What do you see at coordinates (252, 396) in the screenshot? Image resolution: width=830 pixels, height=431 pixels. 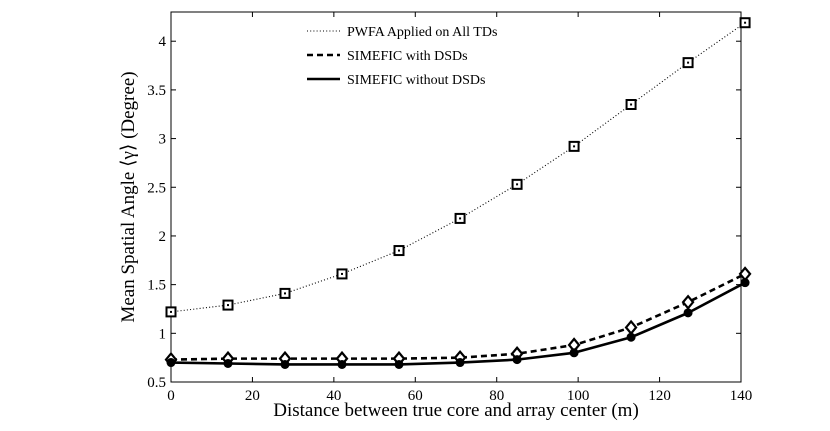 I see `x-tick-label: 20` at bounding box center [252, 396].